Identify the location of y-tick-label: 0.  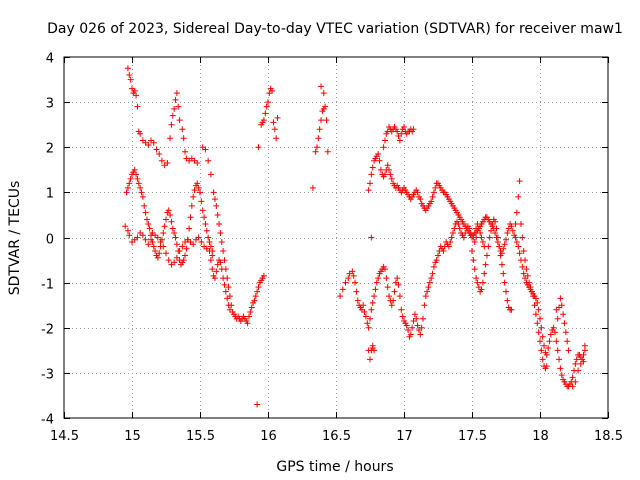
(50, 240).